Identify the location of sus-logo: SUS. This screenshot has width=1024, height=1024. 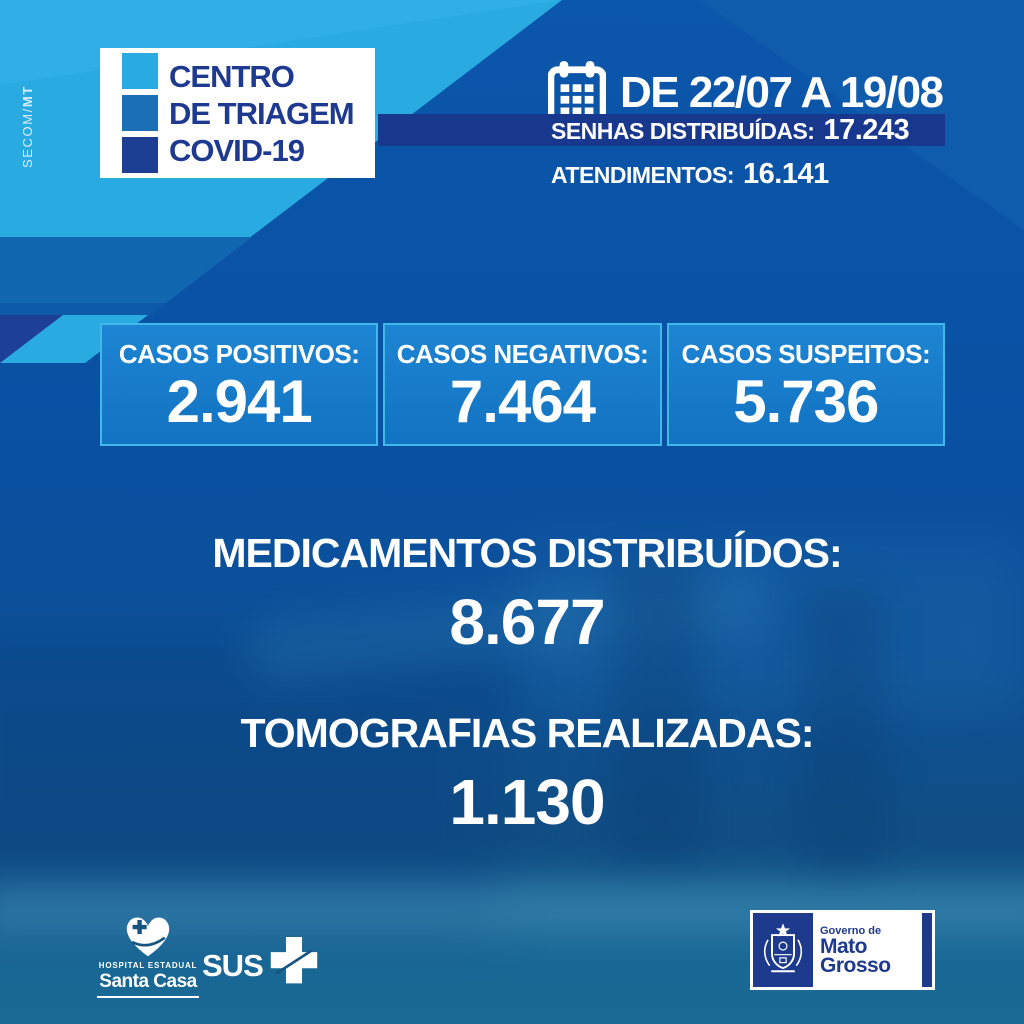
(260, 962).